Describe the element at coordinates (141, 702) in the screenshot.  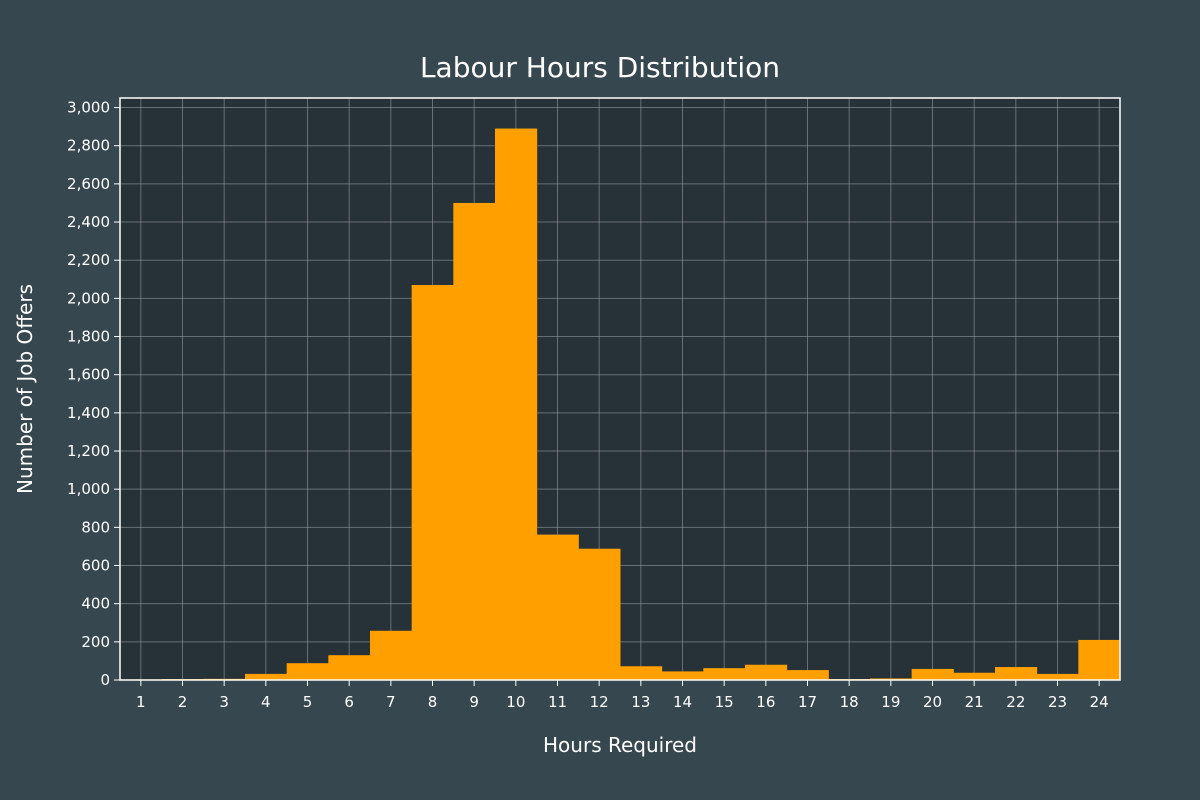
I see `x-tick-label: 1` at that location.